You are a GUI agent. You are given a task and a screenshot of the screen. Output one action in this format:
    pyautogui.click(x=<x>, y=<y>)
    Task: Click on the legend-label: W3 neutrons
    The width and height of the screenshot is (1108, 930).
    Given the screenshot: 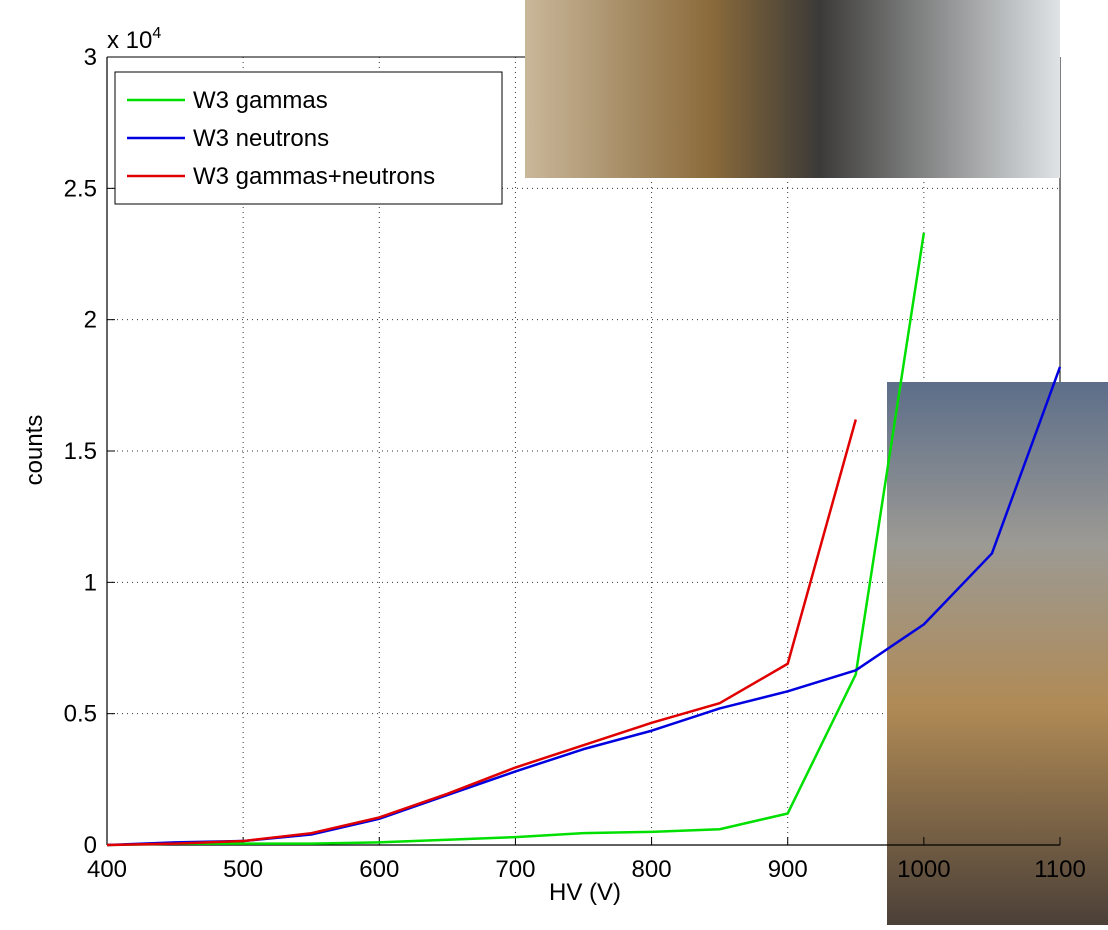 What is the action you would take?
    pyautogui.click(x=261, y=138)
    